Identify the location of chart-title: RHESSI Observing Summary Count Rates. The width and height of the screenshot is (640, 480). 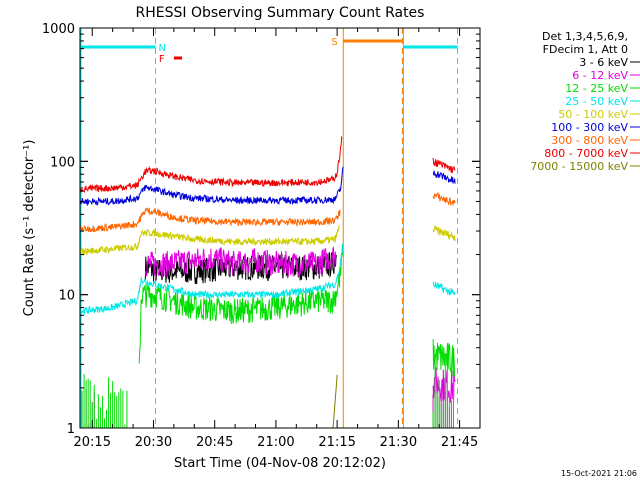
(280, 13).